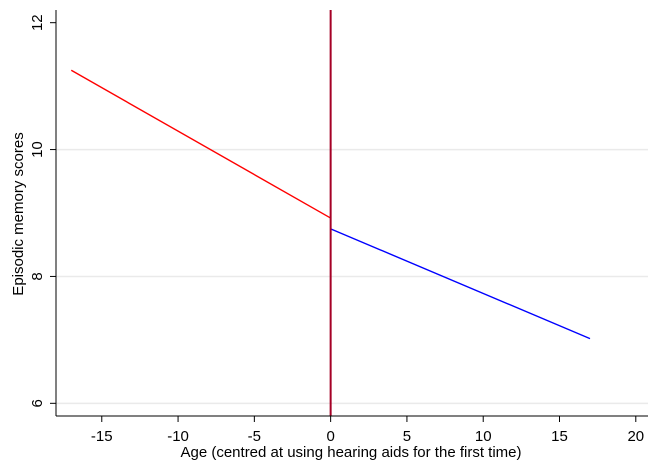  I want to click on x-tick-label: -15, so click(102, 436).